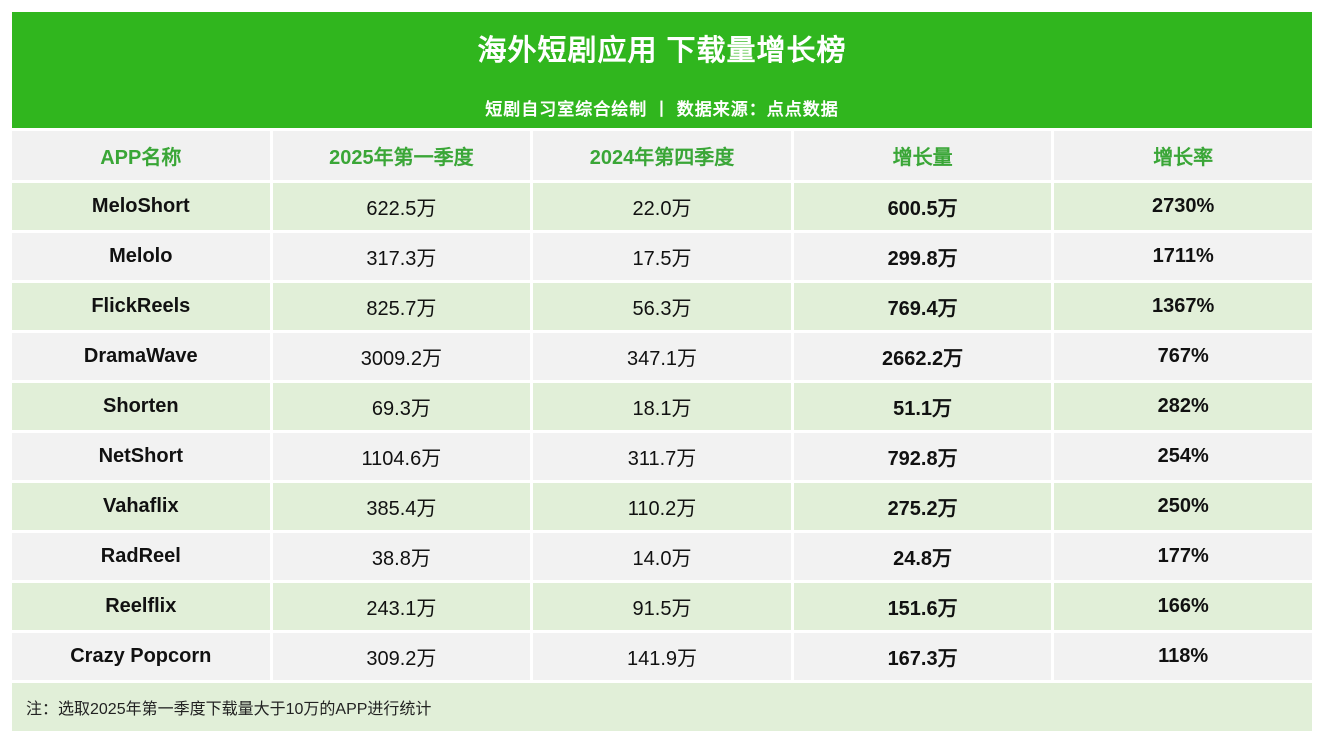 Image resolution: width=1324 pixels, height=742 pixels. What do you see at coordinates (141, 406) in the screenshot?
I see `app-name-cell: Shorten` at bounding box center [141, 406].